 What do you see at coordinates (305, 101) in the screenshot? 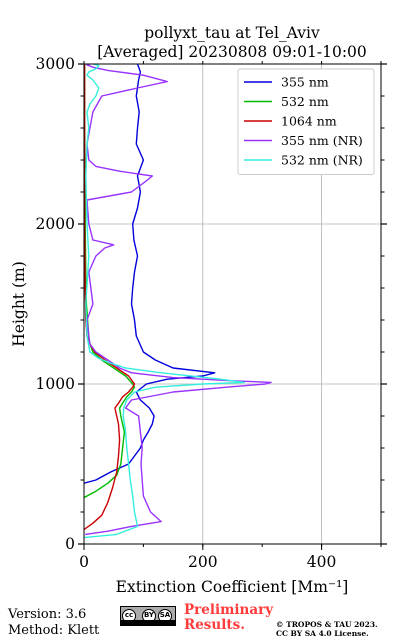
I see `legend-label: 532 nm` at bounding box center [305, 101].